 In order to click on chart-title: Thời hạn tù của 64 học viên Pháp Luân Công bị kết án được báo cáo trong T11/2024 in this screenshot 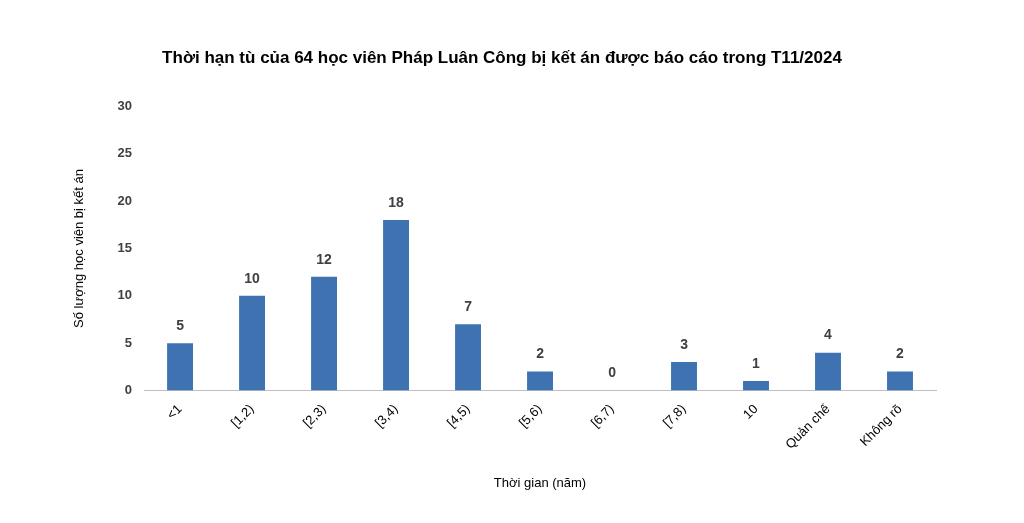, I will do `click(502, 57)`.